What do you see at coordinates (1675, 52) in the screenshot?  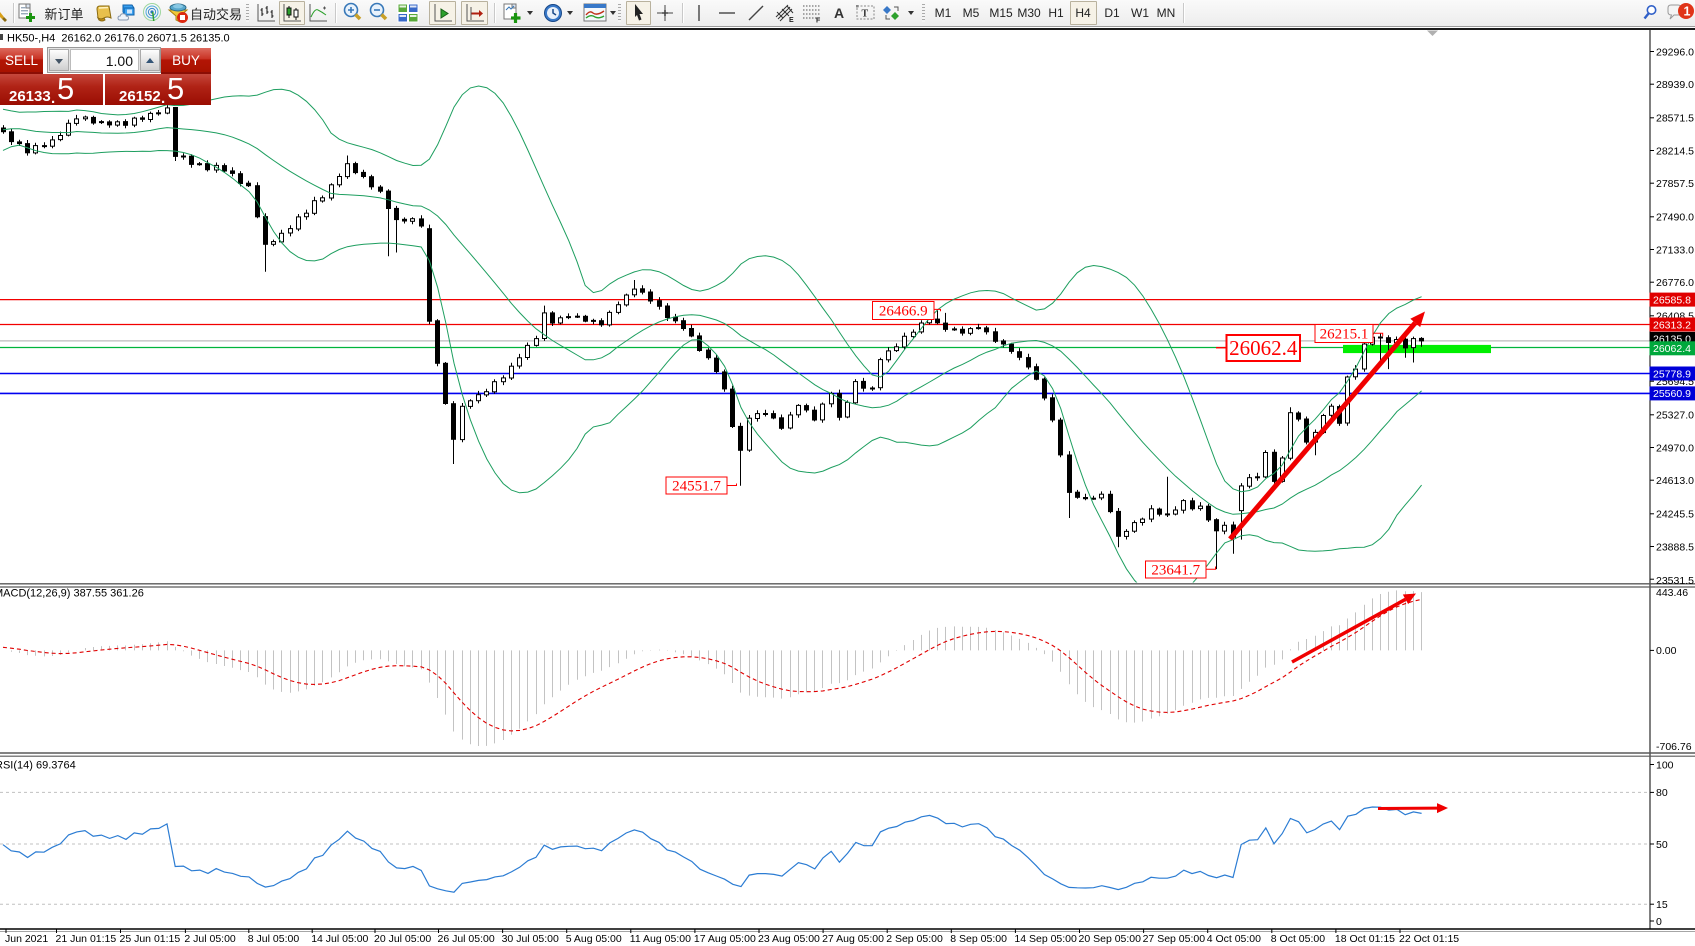 I see `svg-text: 29296.0` at bounding box center [1675, 52].